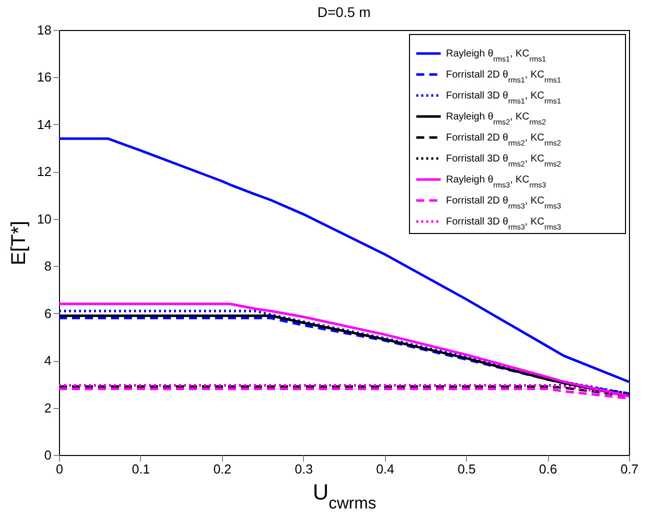 The width and height of the screenshot is (665, 532). Describe the element at coordinates (496, 55) in the screenshot. I see `legend-label: Rayleigh θ$_{rms1}$, KC$_{rms1}$` at that location.